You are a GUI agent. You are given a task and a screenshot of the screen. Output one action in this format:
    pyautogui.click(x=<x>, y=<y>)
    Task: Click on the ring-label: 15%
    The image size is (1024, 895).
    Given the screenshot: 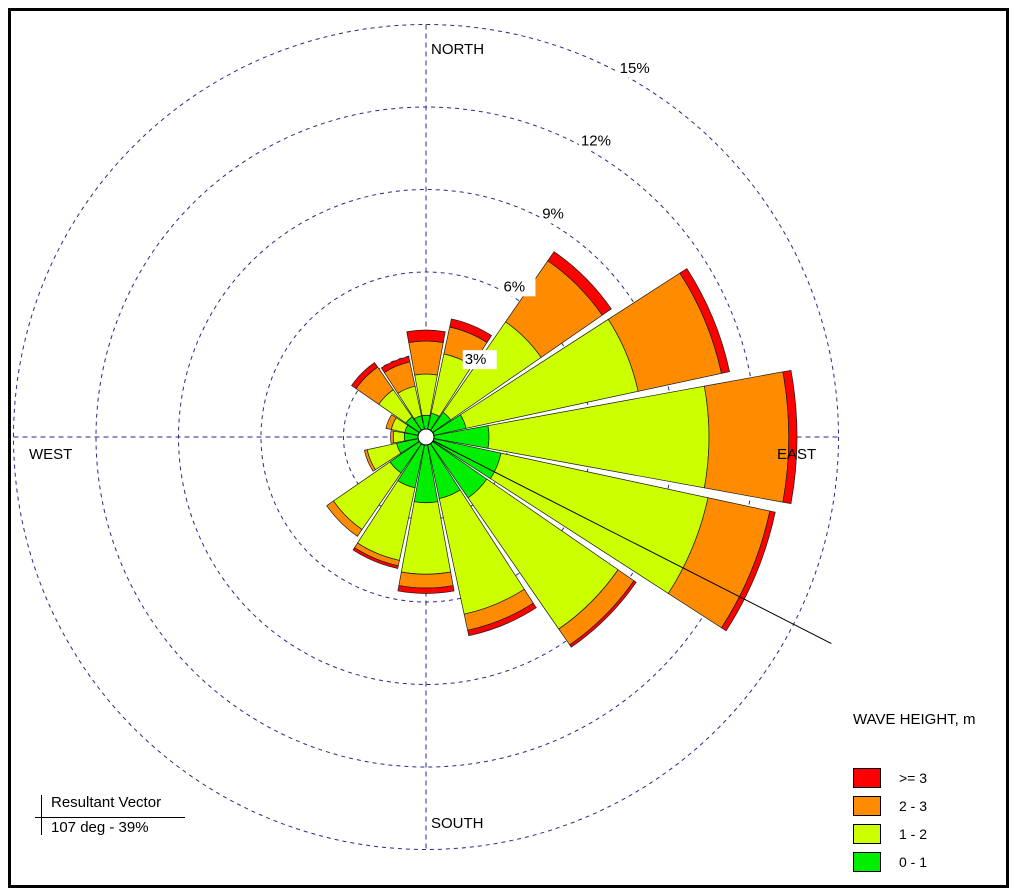 What is the action you would take?
    pyautogui.click(x=635, y=68)
    